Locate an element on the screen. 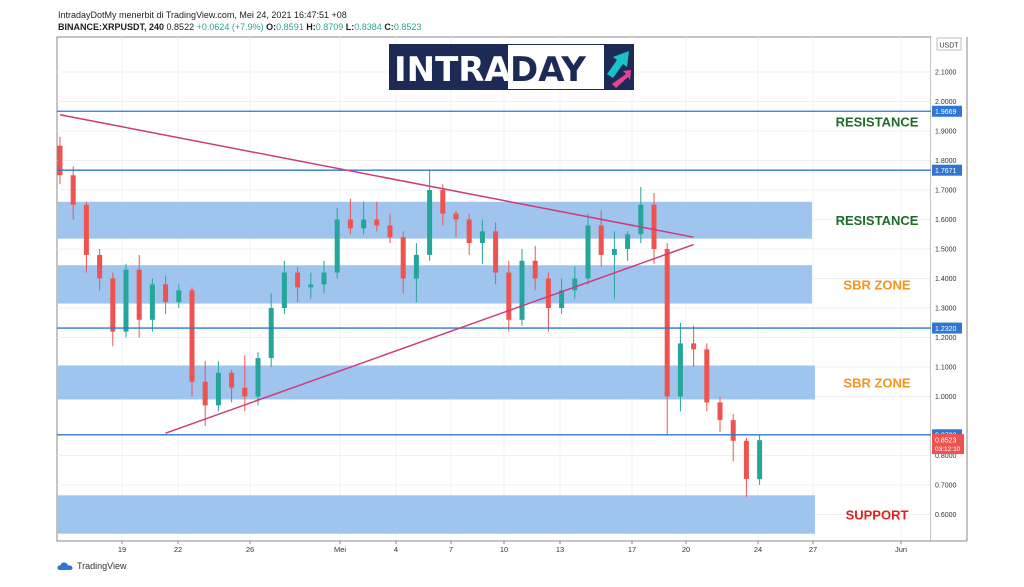 Image resolution: width=1024 pixels, height=587 pixels. x-tick-label: 10 is located at coordinates (504, 549).